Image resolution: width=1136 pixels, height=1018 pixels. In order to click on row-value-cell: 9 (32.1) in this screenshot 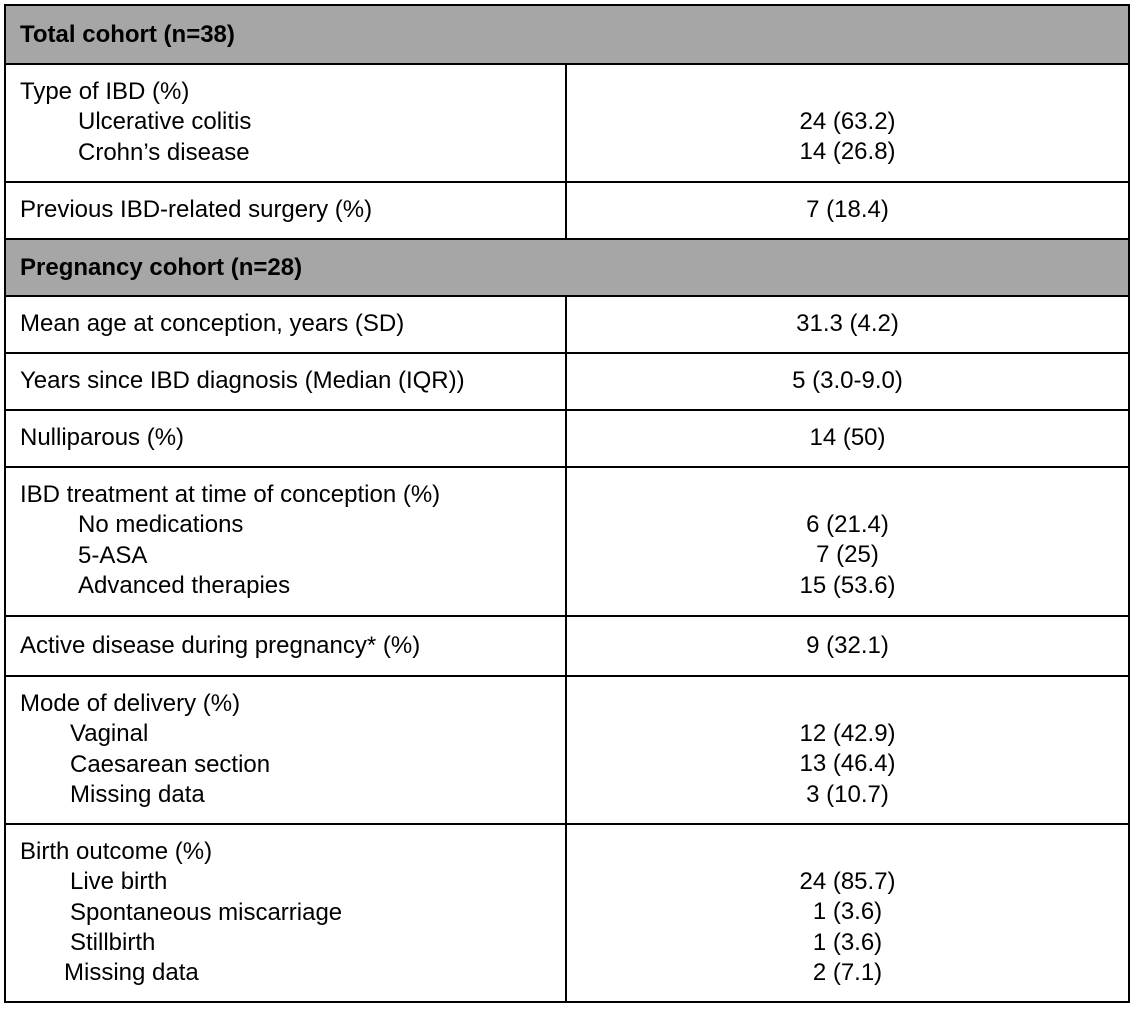, I will do `click(847, 646)`.